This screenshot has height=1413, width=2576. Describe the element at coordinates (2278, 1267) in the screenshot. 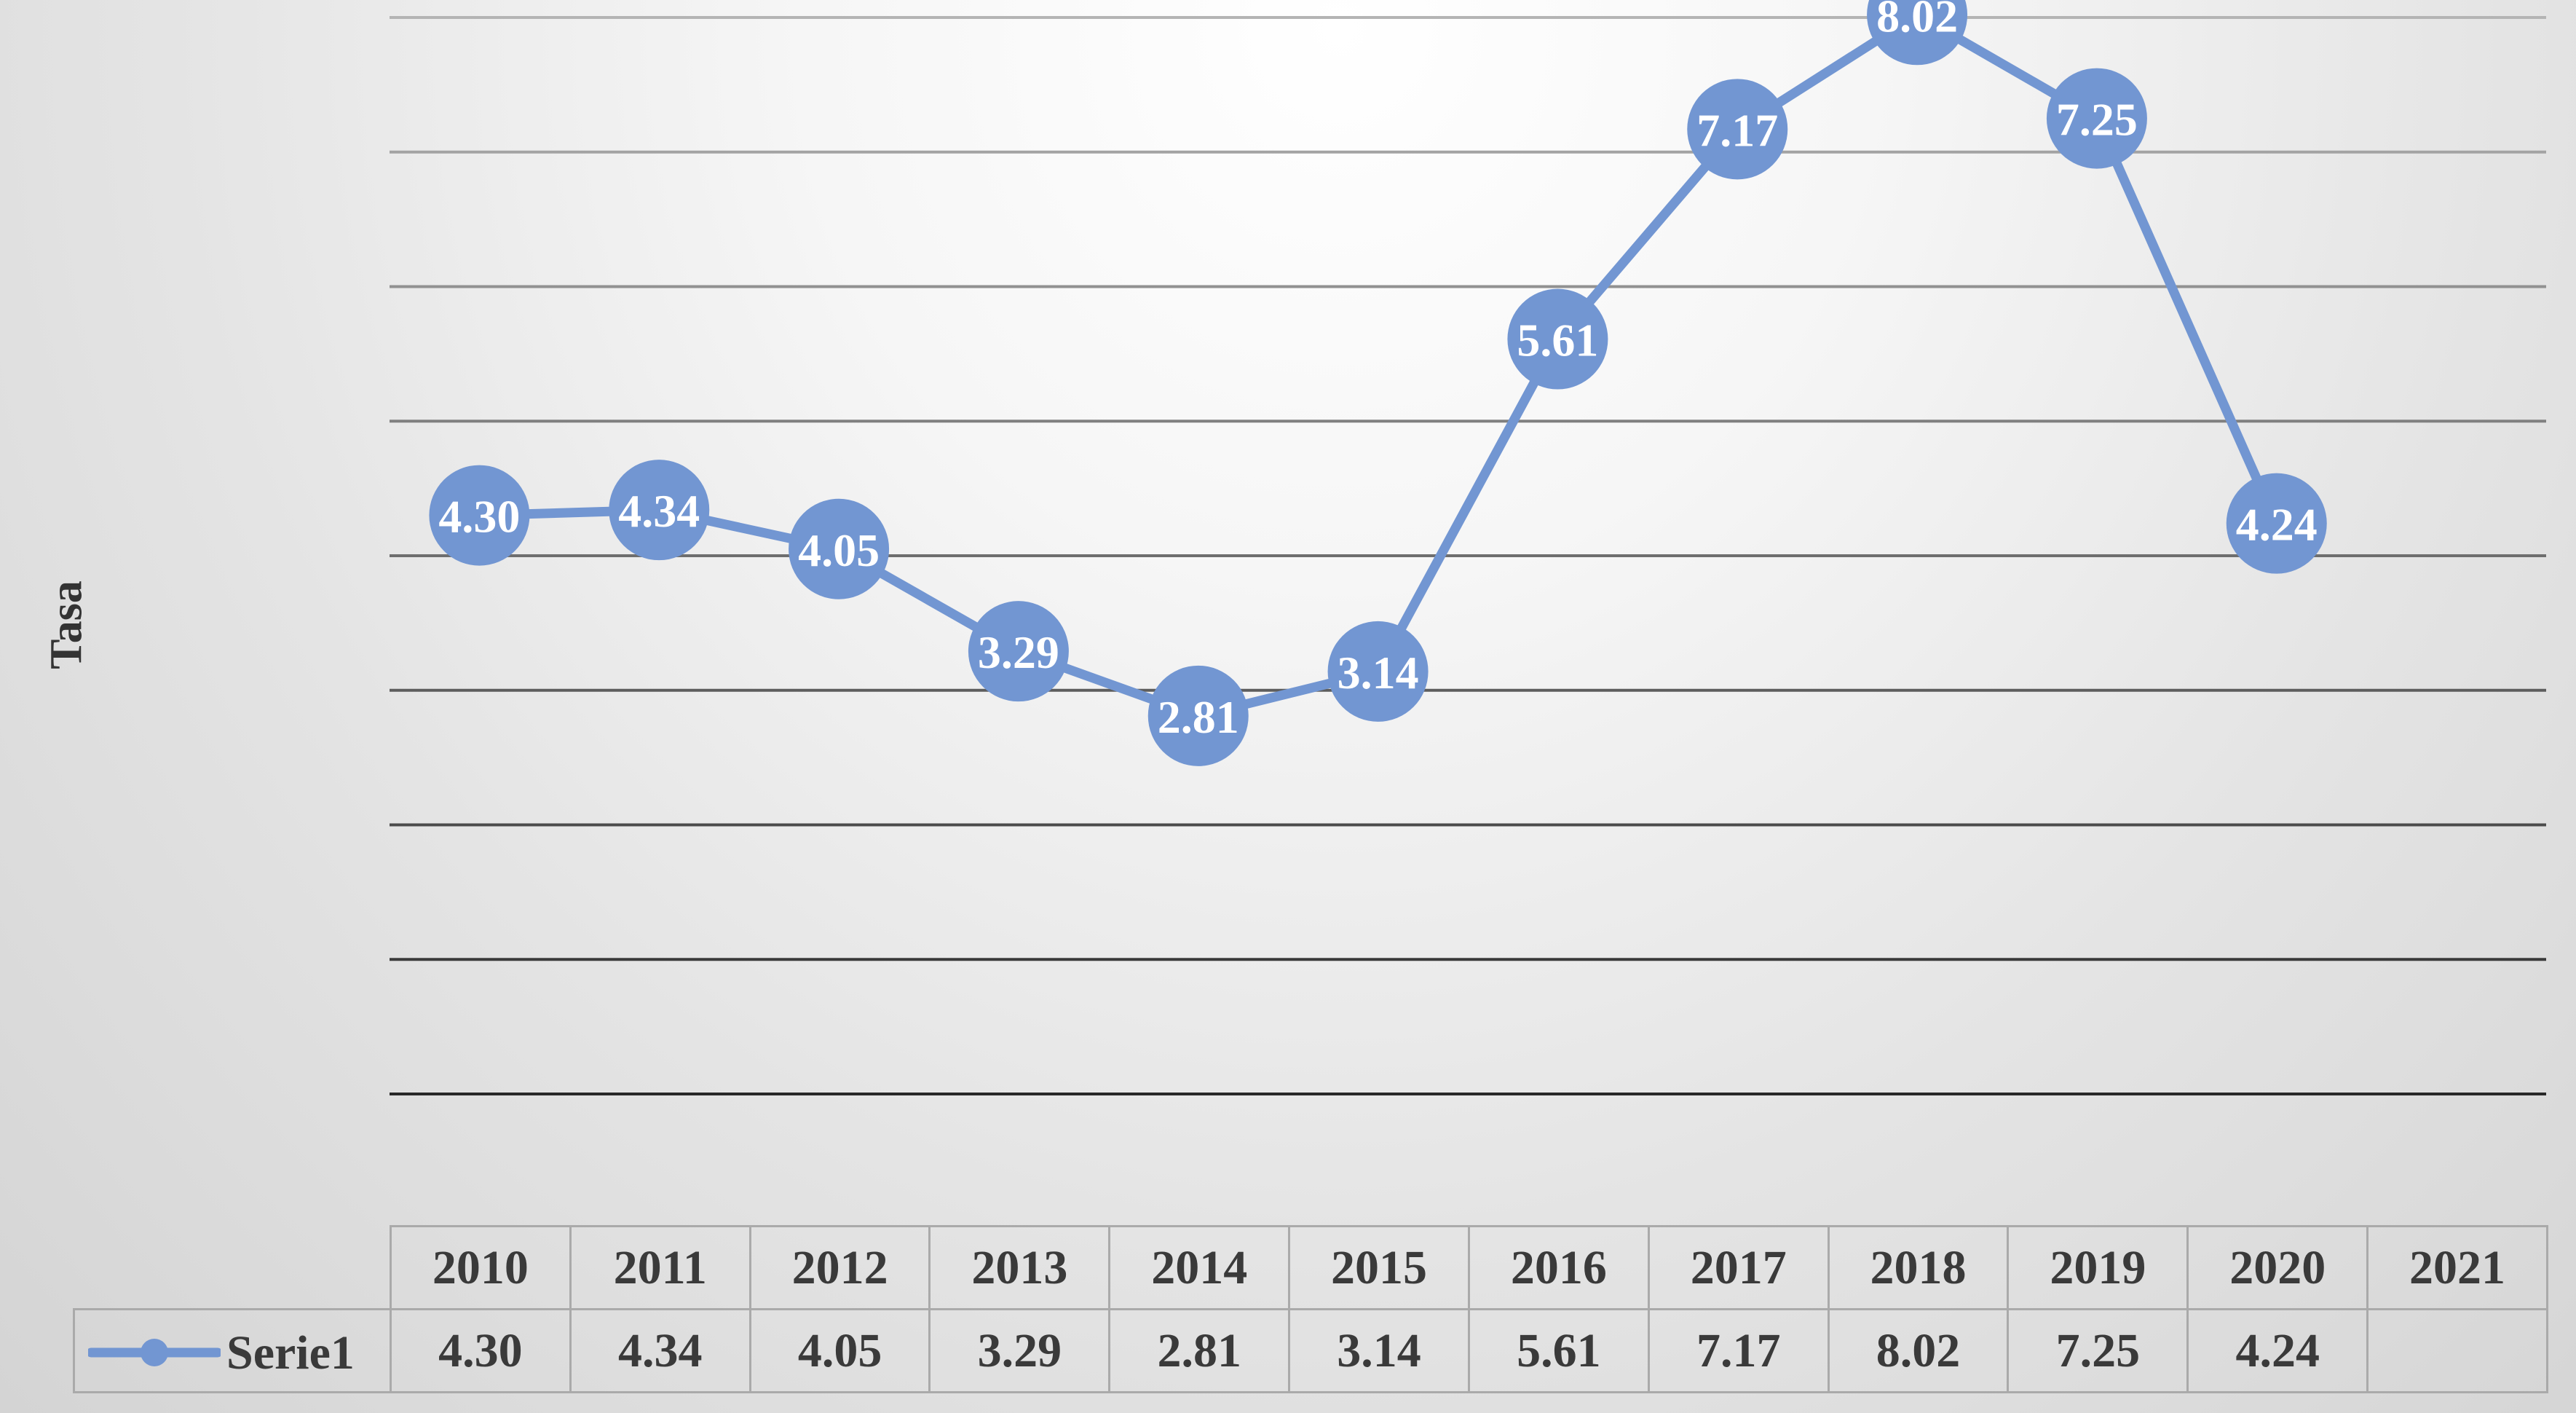

I see `x-tick-label: 2020` at that location.